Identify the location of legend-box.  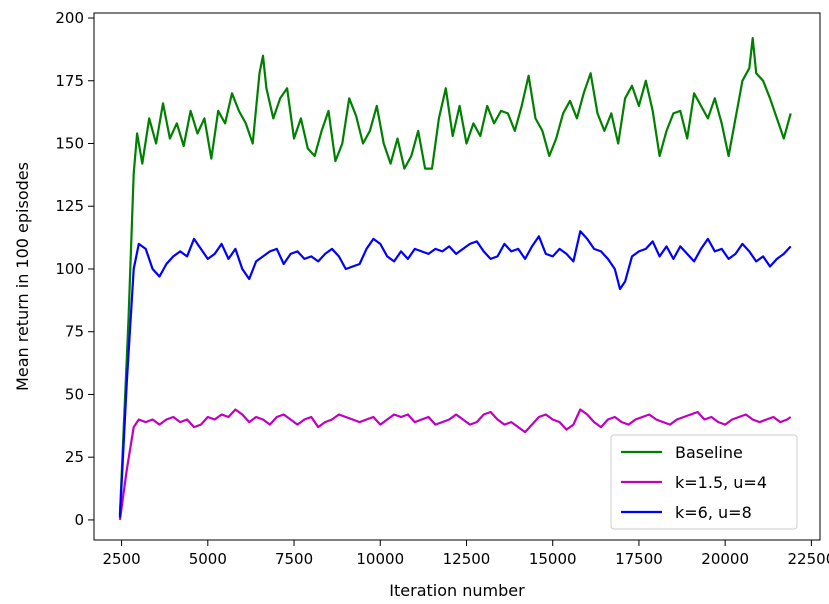
(704, 482).